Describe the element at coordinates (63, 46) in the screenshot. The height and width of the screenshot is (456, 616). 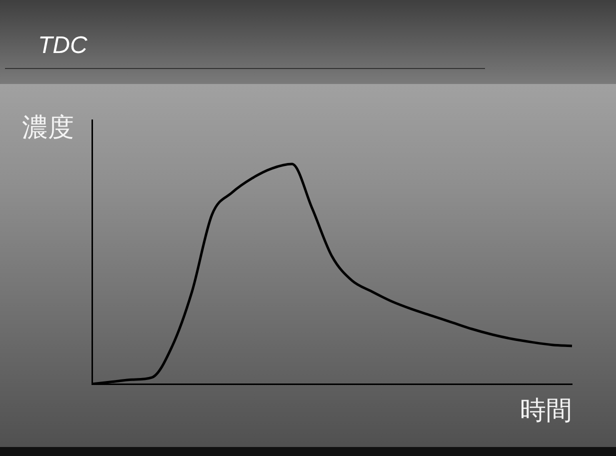
I see `chart-title: TDC` at that location.